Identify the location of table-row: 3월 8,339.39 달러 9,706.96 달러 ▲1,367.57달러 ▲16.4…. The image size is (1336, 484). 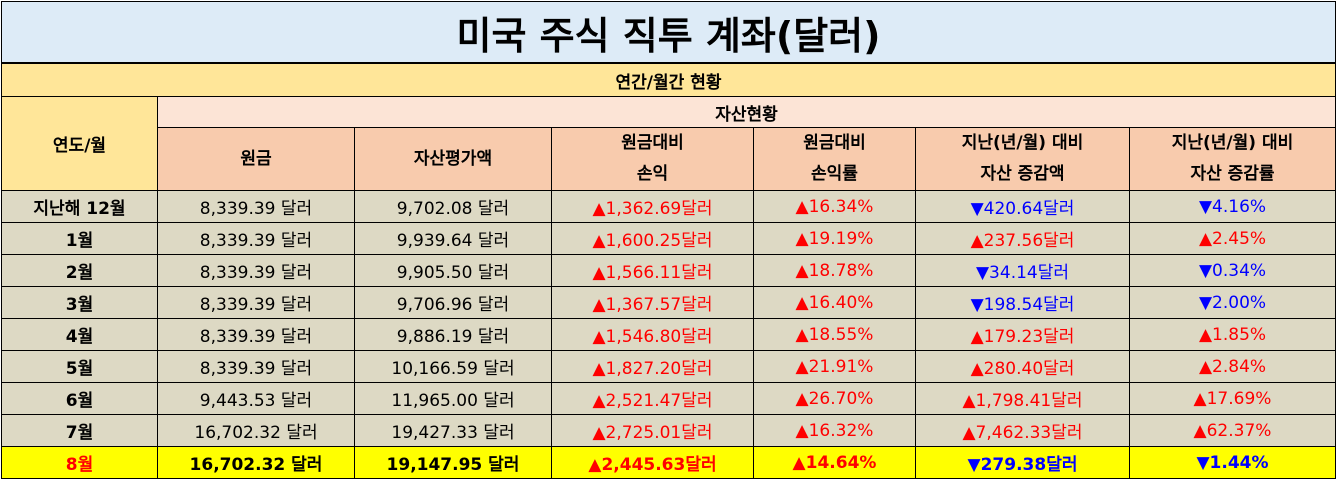
(668, 302).